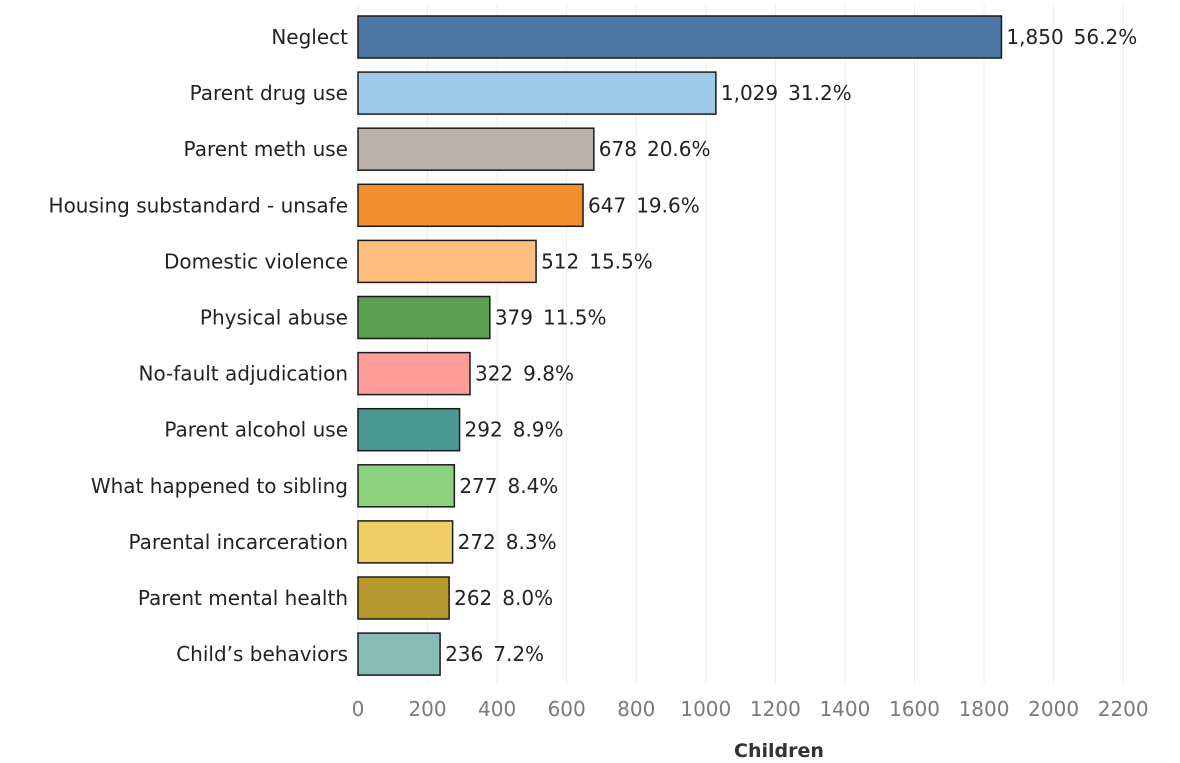 The height and width of the screenshot is (763, 1180). I want to click on data-label: 236 7.2%, so click(494, 654).